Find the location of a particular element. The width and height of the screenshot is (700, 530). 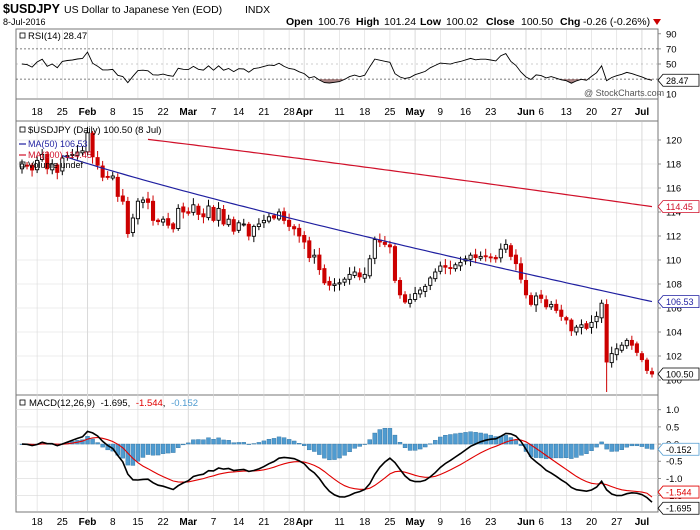

x-tick-label-bottom: 13 is located at coordinates (567, 522).